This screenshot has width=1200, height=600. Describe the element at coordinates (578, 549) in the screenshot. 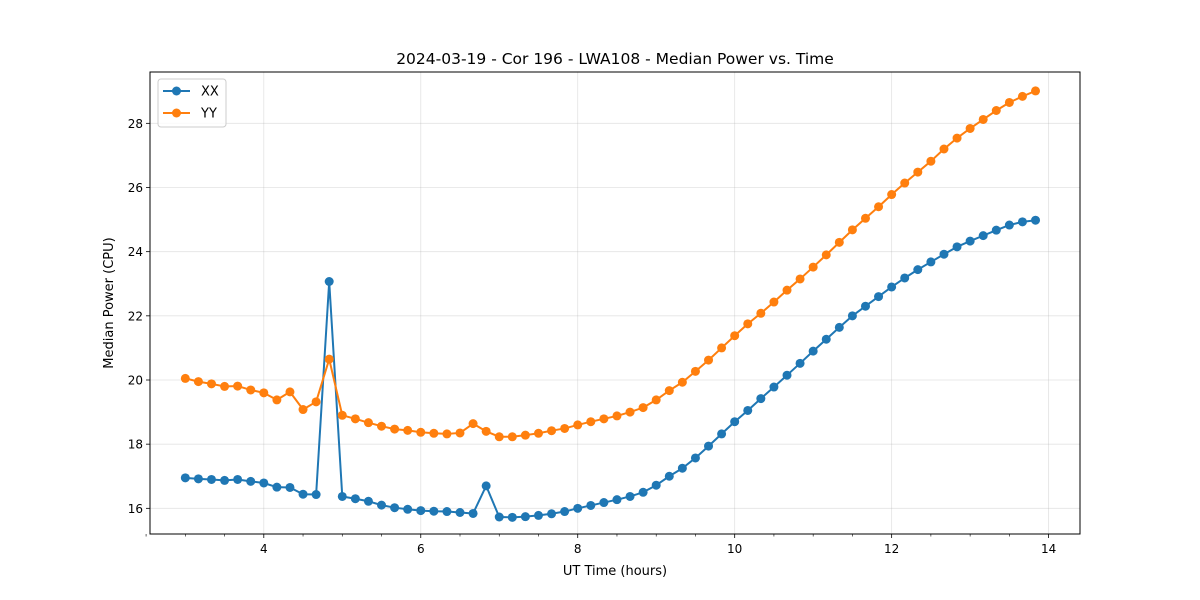

I see `x-tick-label: 8` at that location.